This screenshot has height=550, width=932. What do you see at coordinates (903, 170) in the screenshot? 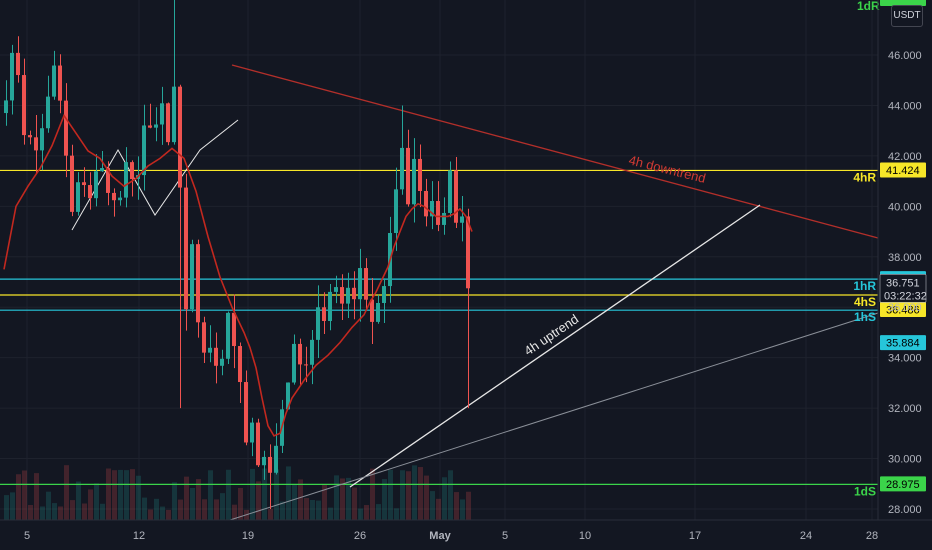
I see `level-badge-4hR` at bounding box center [903, 170].